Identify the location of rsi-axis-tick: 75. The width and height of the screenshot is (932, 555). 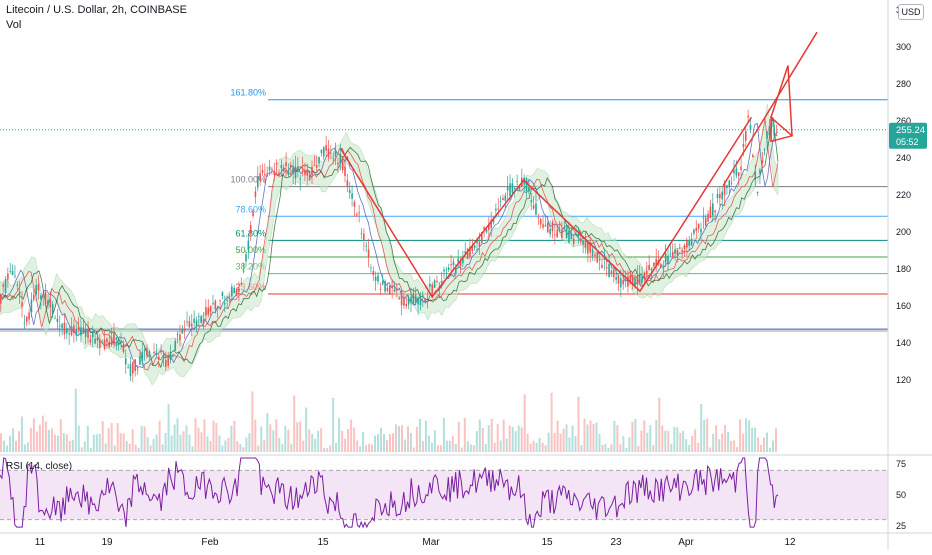
(901, 464).